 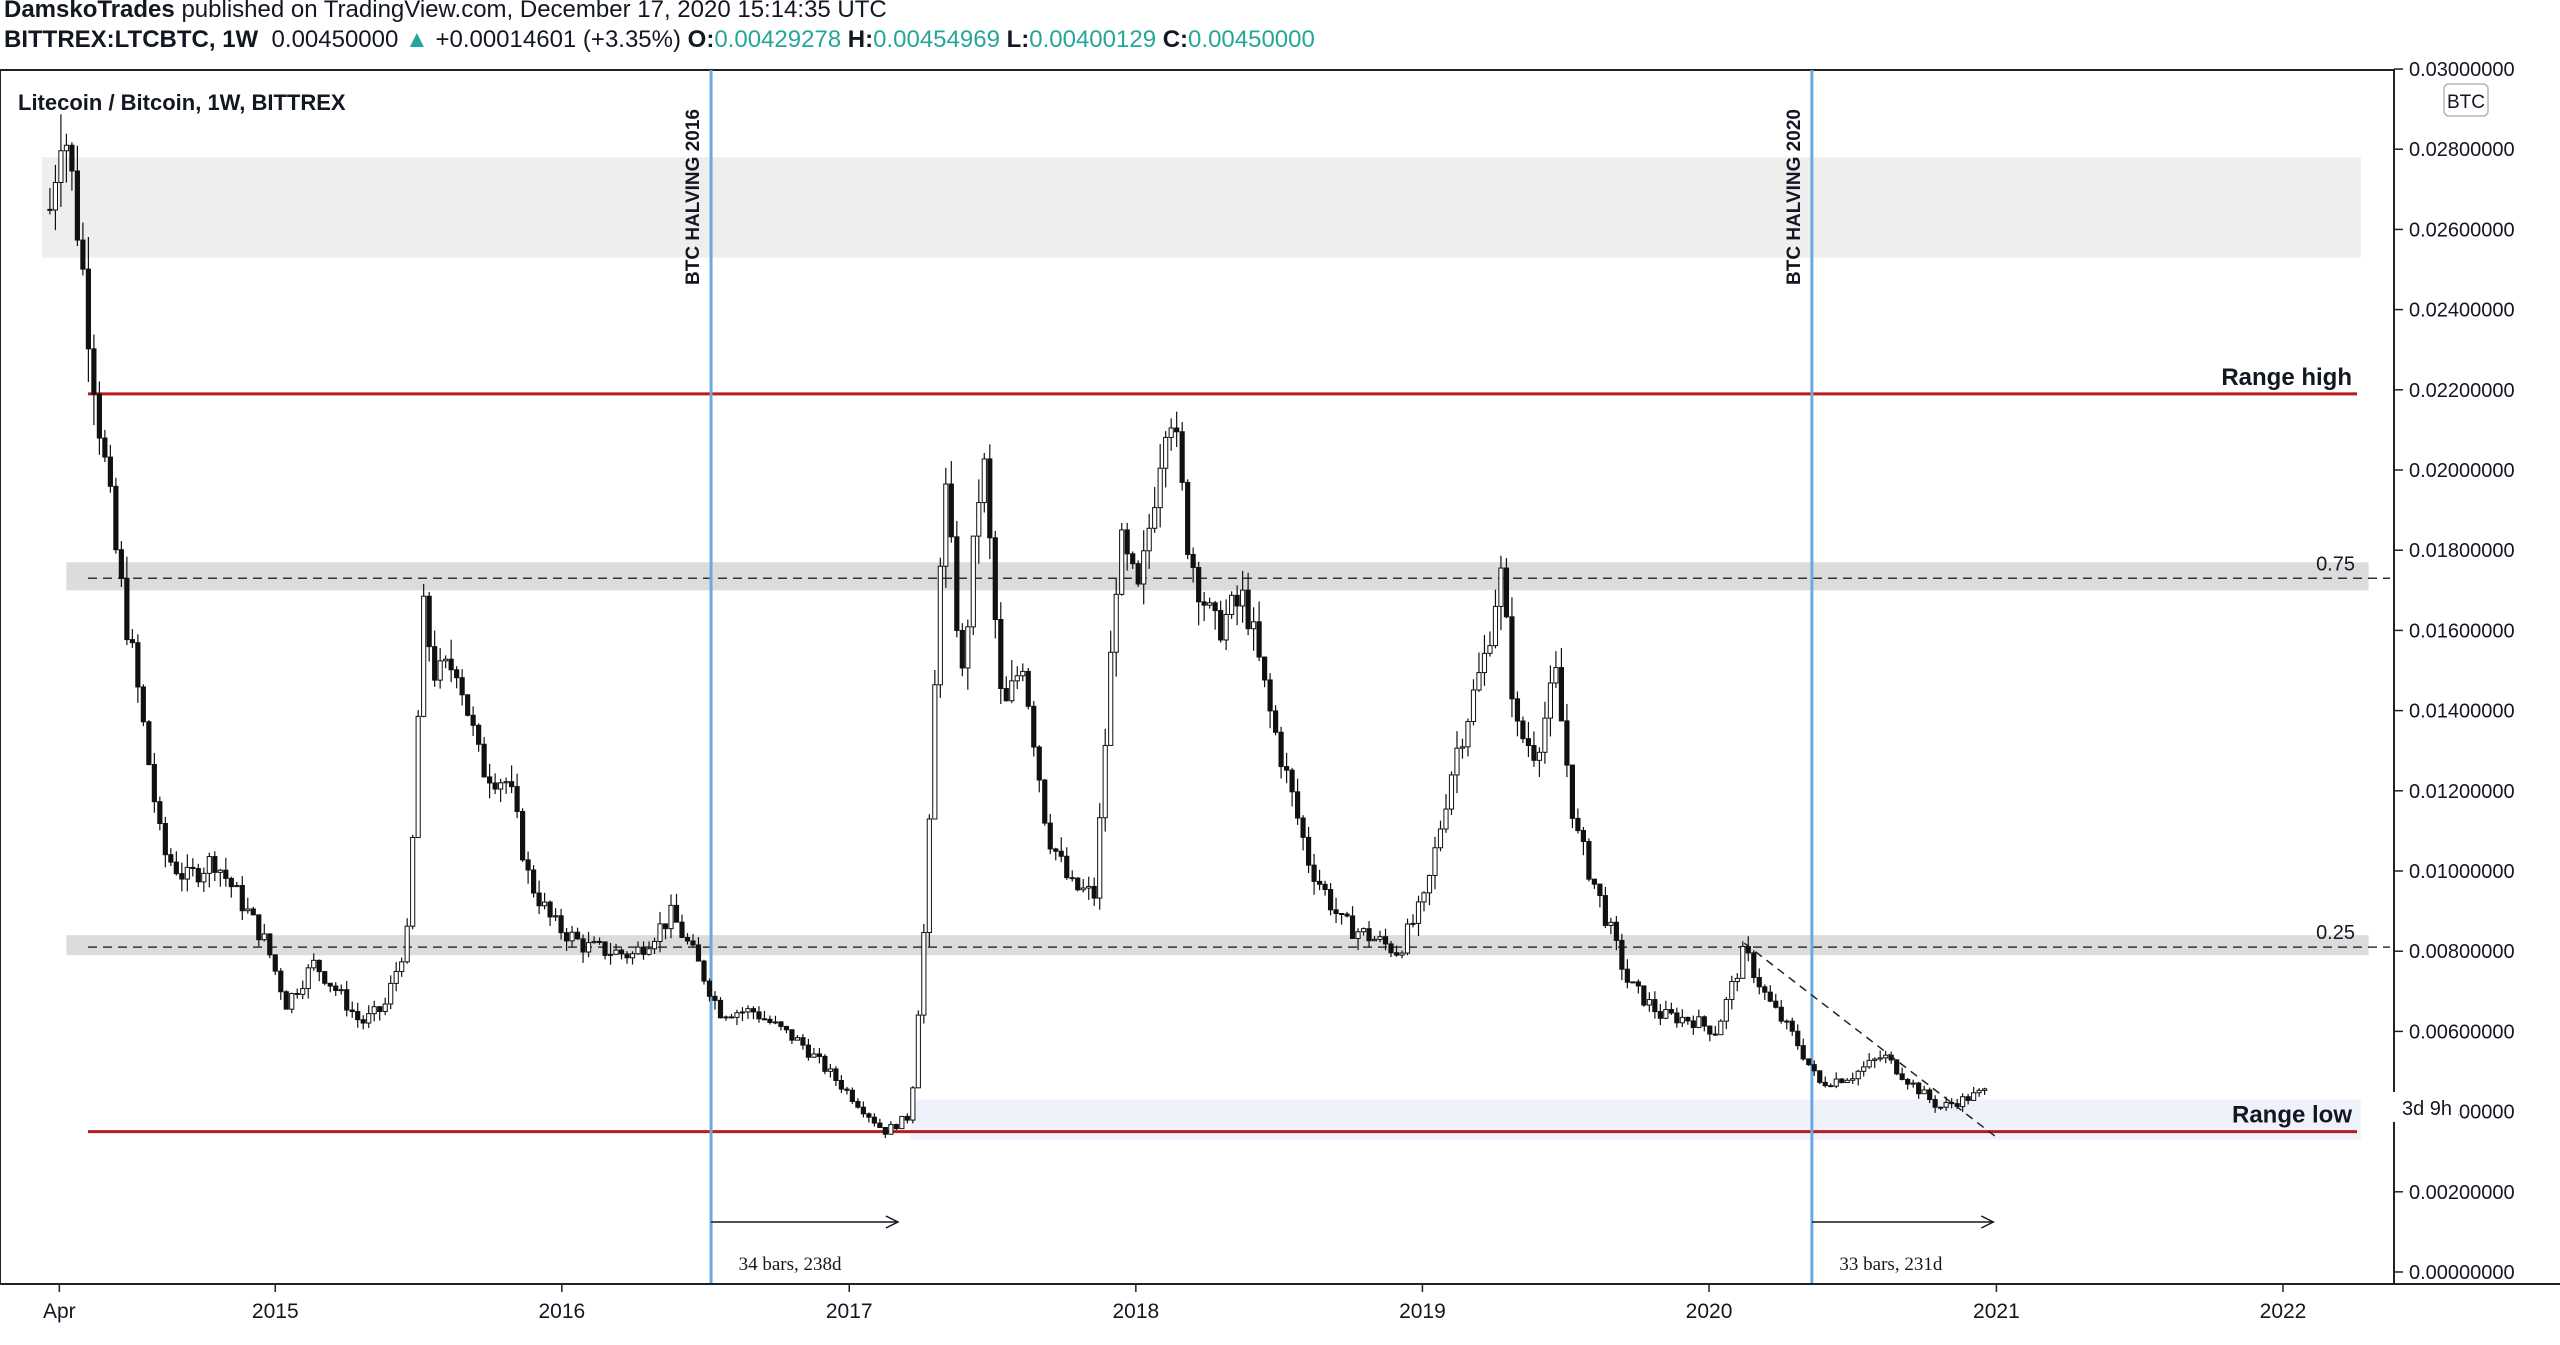 What do you see at coordinates (89, 11) in the screenshot?
I see `author-name: DamskoTrades` at bounding box center [89, 11].